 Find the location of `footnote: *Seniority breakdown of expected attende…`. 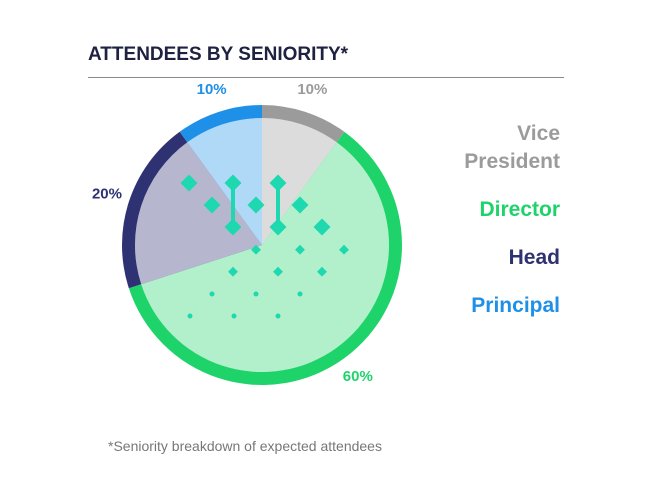

footnote: *Seniority breakdown of expected attende… is located at coordinates (245, 446).